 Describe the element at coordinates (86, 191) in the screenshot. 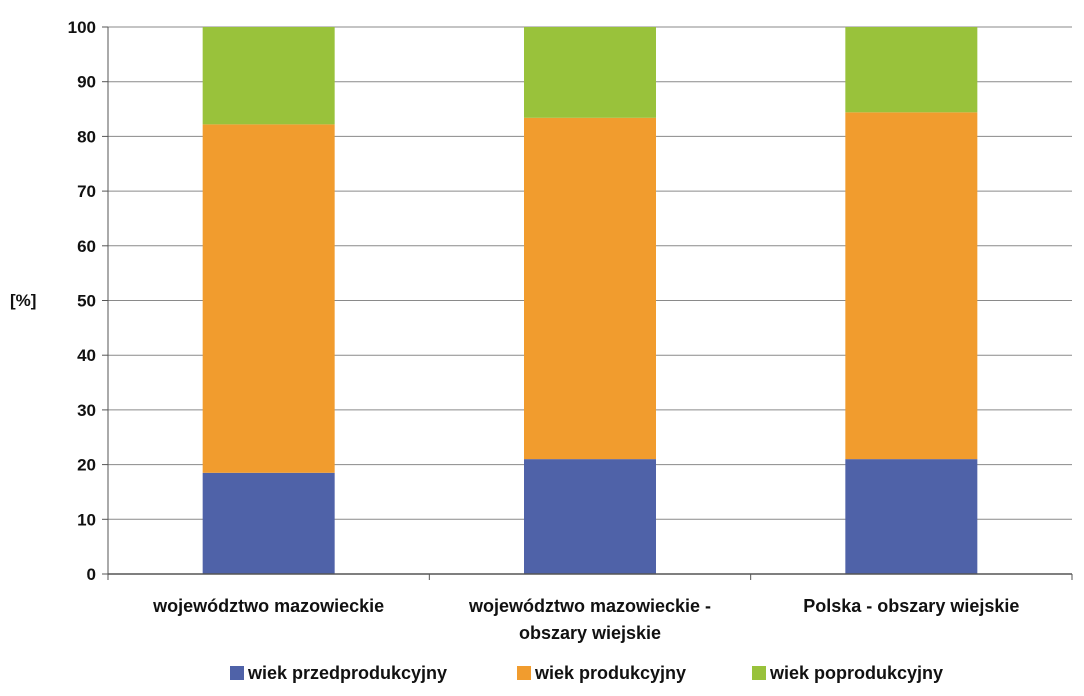

I see `y-tick-label: 70` at that location.